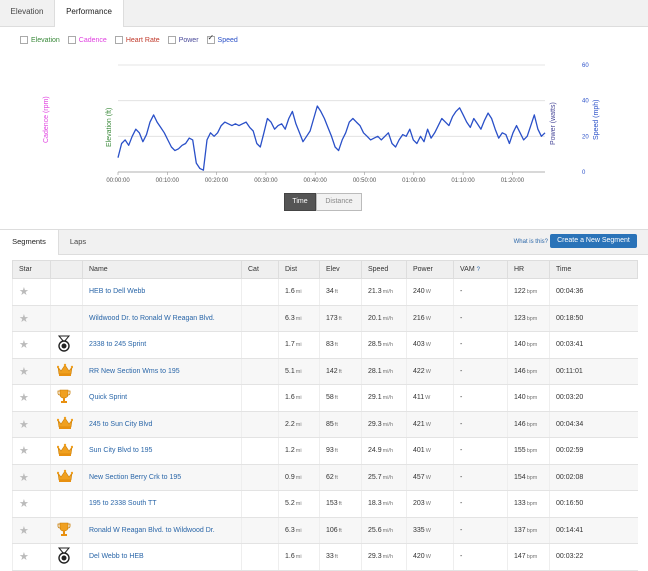 This screenshot has height=571, width=648. Describe the element at coordinates (121, 424) in the screenshot. I see `segment-name-link: 245 to Sun City Blvd` at that location.